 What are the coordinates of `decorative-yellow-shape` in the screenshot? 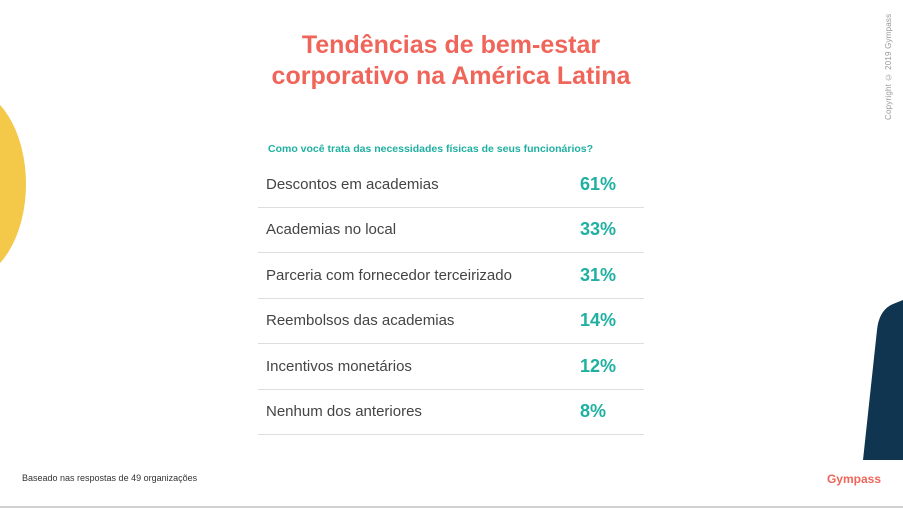 It's located at (13, 184).